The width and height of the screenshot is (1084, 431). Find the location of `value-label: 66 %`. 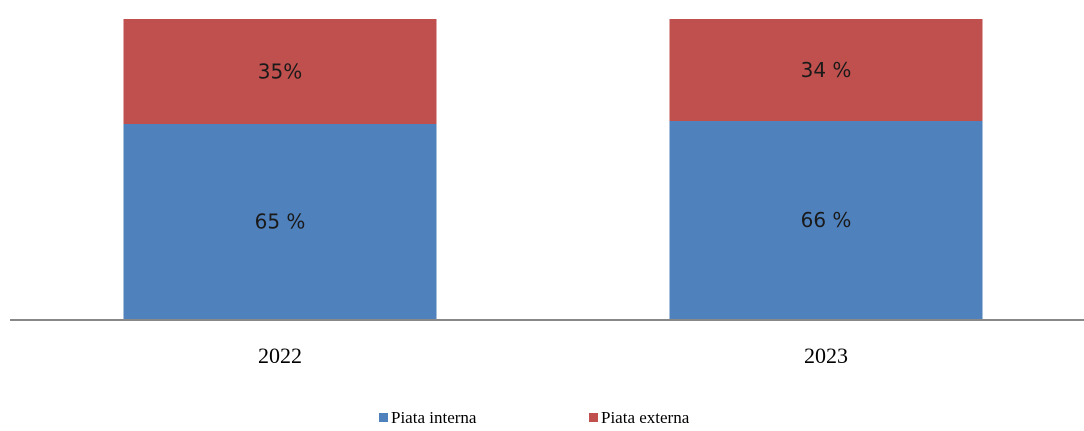

value-label: 66 % is located at coordinates (826, 220).